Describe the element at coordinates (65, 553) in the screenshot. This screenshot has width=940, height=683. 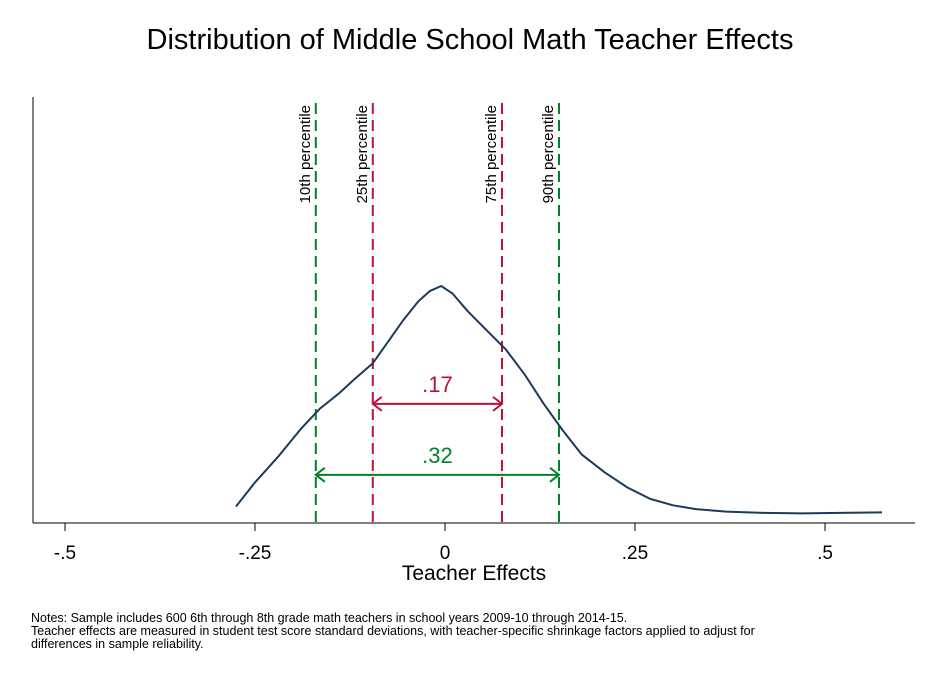
I see `x-tick-label: -.5` at that location.